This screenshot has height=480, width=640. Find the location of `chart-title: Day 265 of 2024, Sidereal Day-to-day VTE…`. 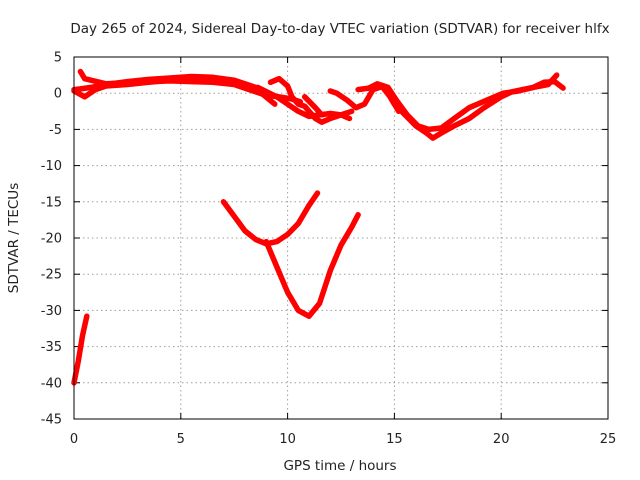

chart-title: Day 265 of 2024, Sidereal Day-to-day VTE… is located at coordinates (339, 29).